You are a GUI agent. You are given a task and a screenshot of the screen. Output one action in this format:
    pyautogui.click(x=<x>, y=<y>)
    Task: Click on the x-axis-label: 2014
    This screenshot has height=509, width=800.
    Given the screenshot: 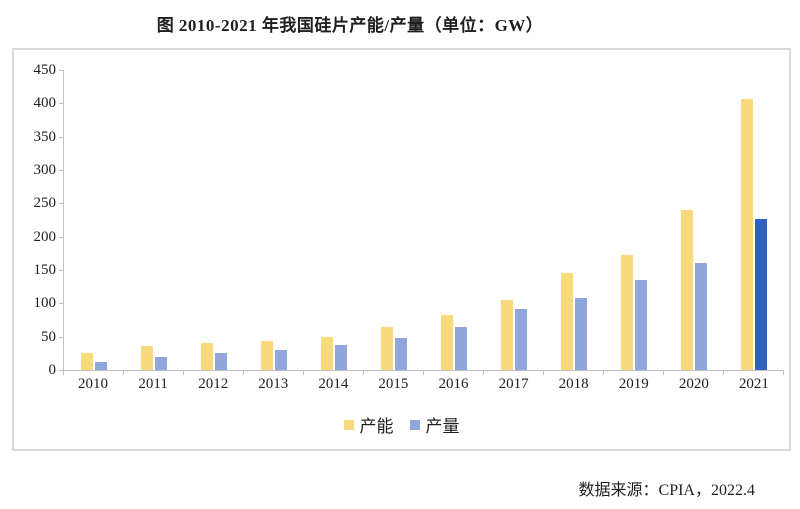 What is the action you would take?
    pyautogui.click(x=333, y=384)
    